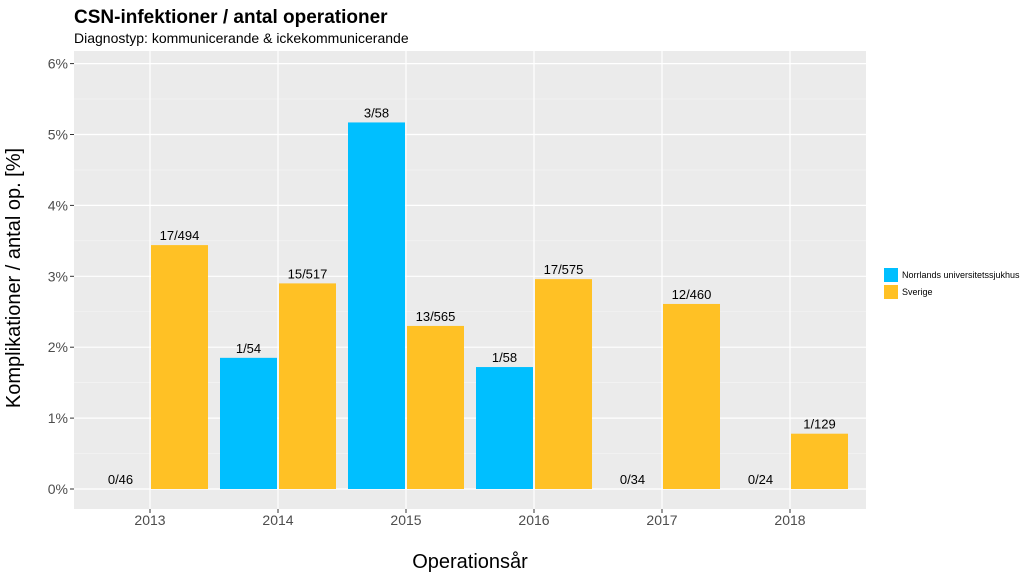  Describe the element at coordinates (58, 135) in the screenshot. I see `y-tick-label: 5%` at that location.